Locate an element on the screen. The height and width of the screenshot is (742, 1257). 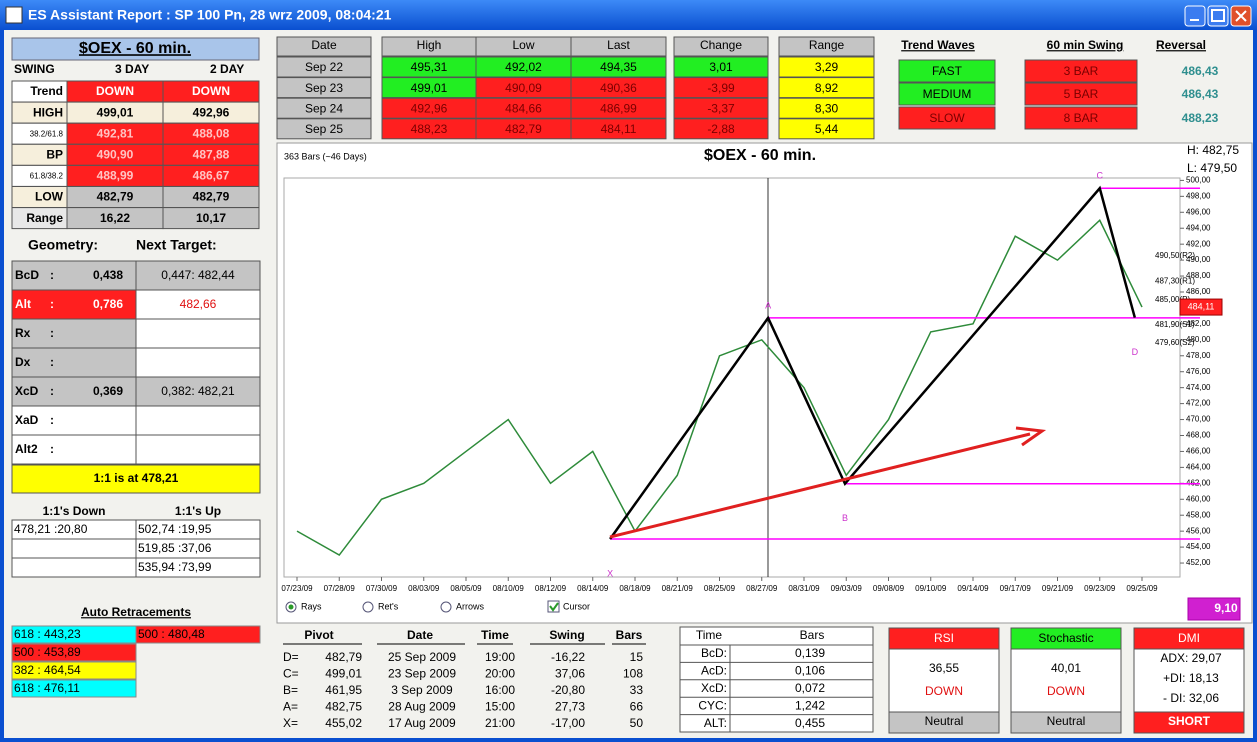
pivot-cell: 482,79 is located at coordinates (343, 657).